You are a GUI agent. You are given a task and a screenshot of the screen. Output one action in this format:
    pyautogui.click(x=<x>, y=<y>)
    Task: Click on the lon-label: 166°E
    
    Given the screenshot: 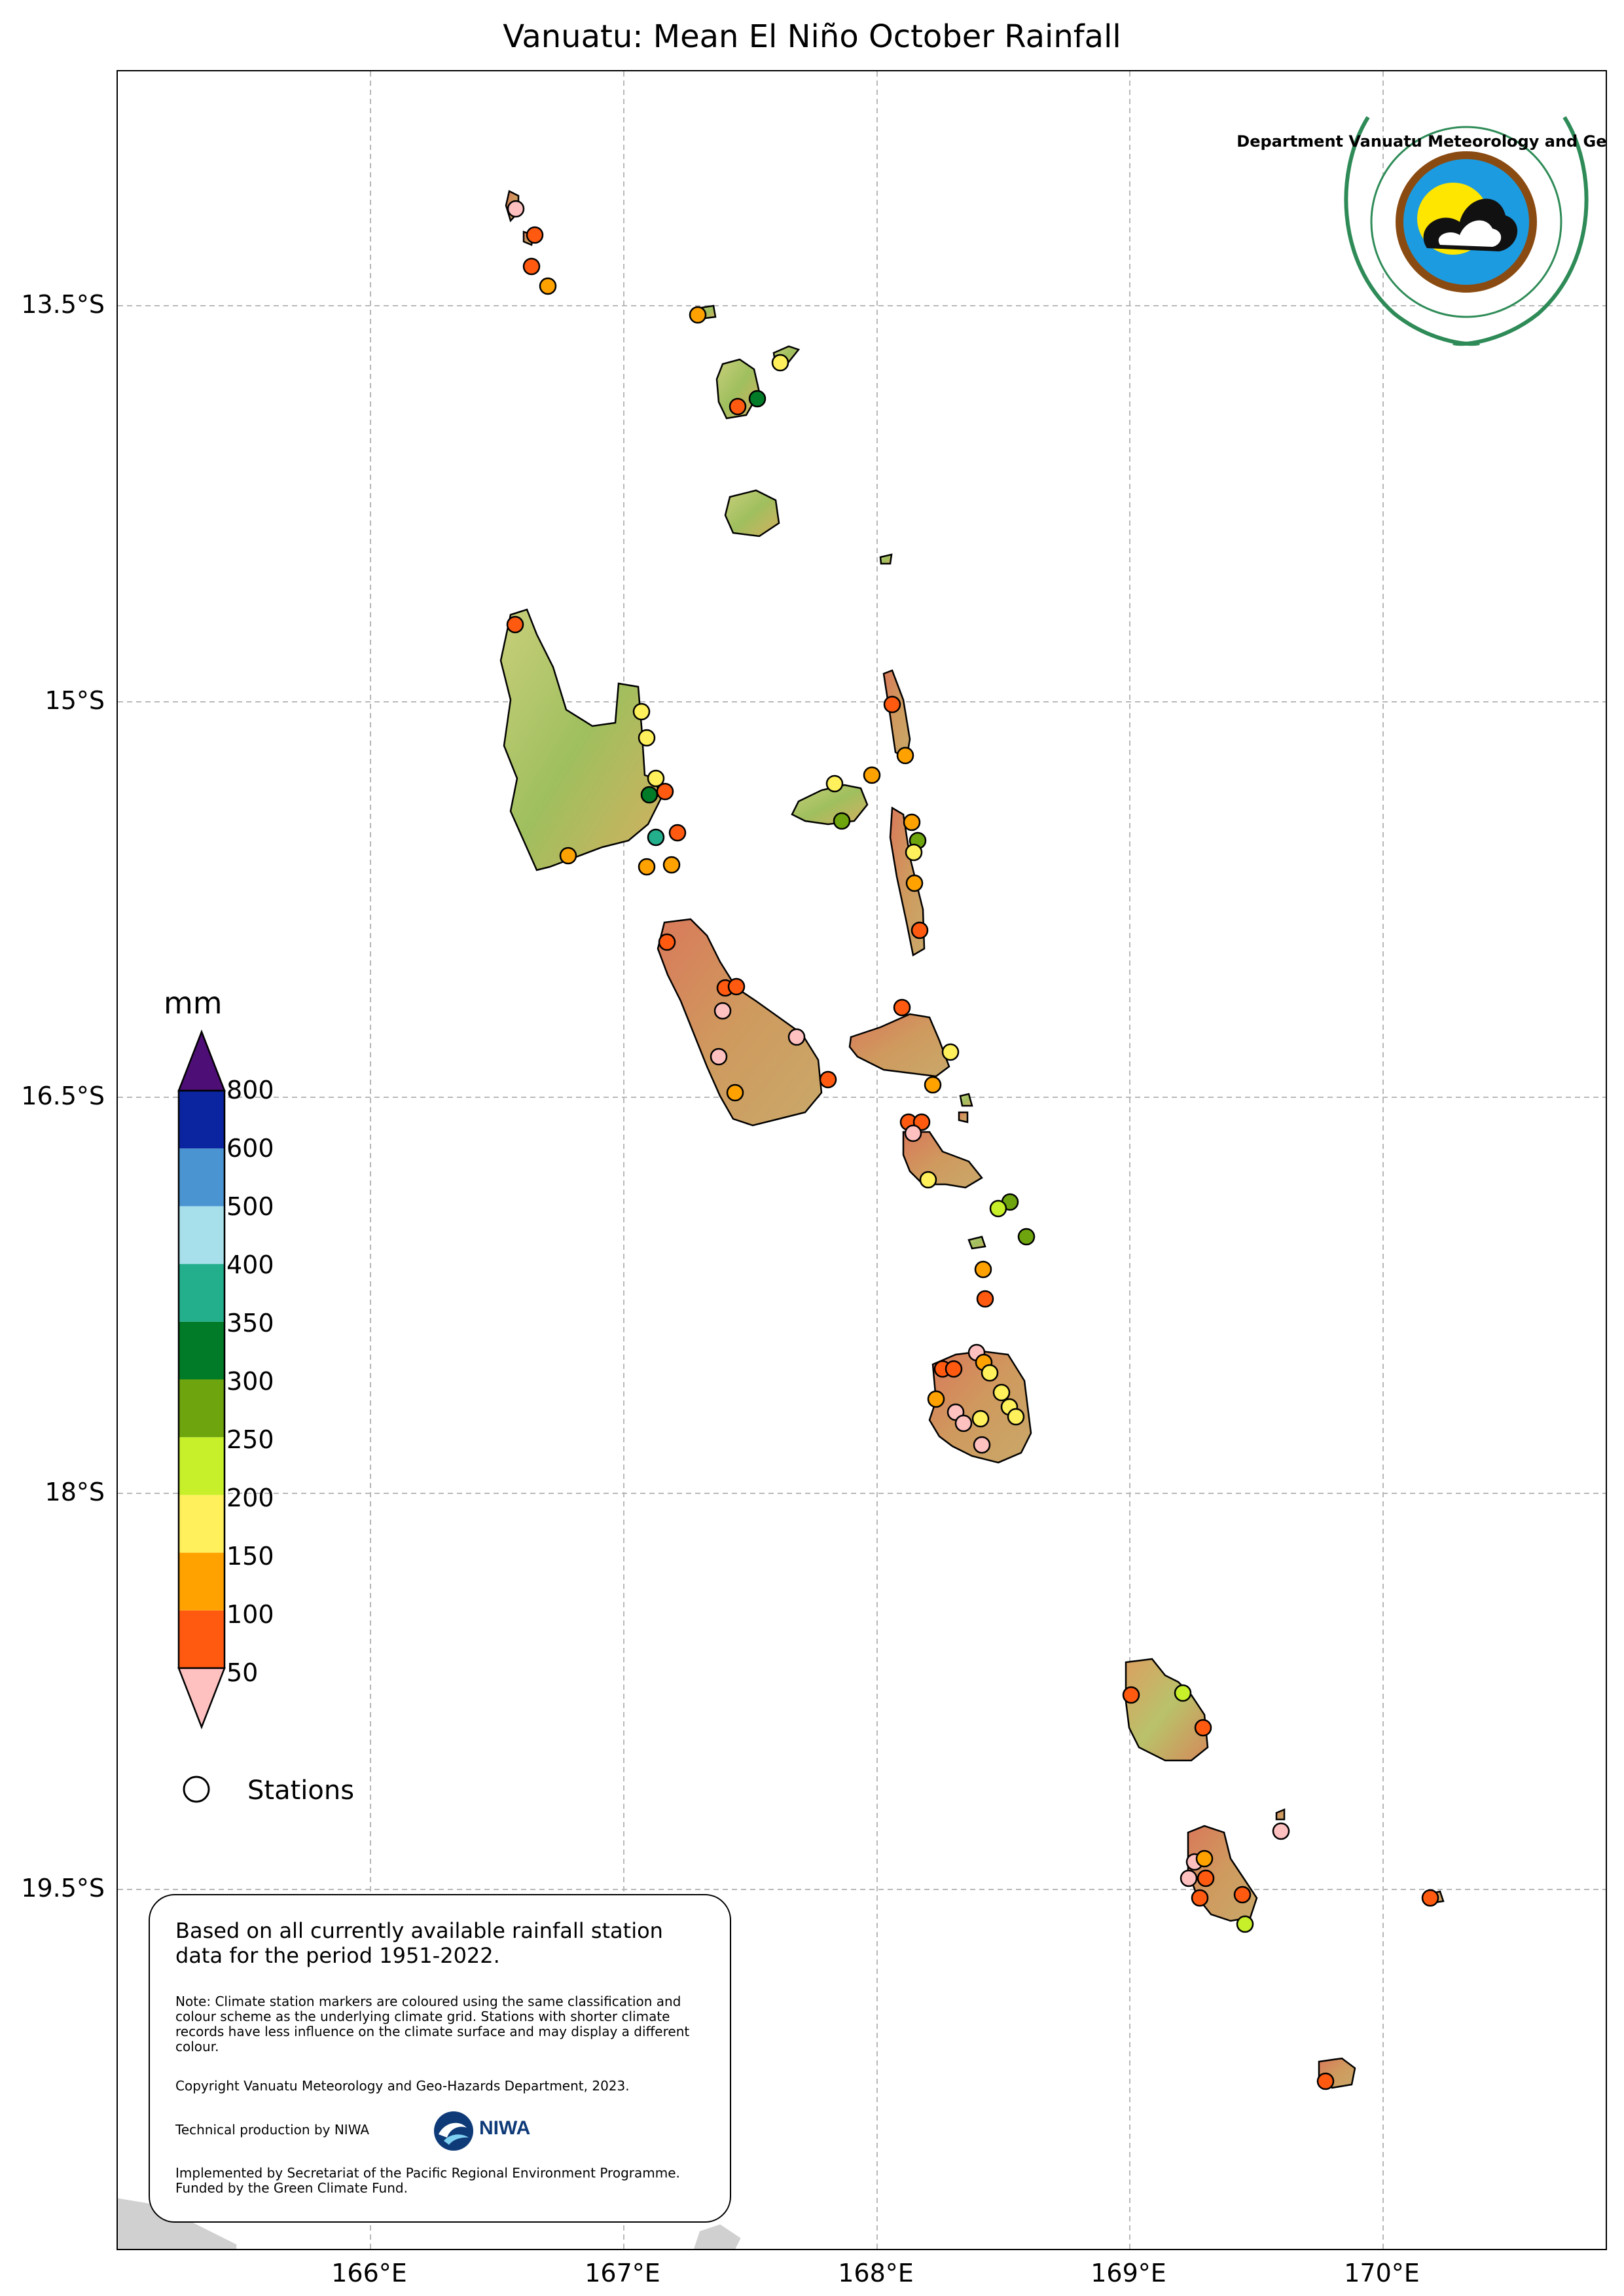 What is the action you would take?
    pyautogui.click(x=369, y=2273)
    